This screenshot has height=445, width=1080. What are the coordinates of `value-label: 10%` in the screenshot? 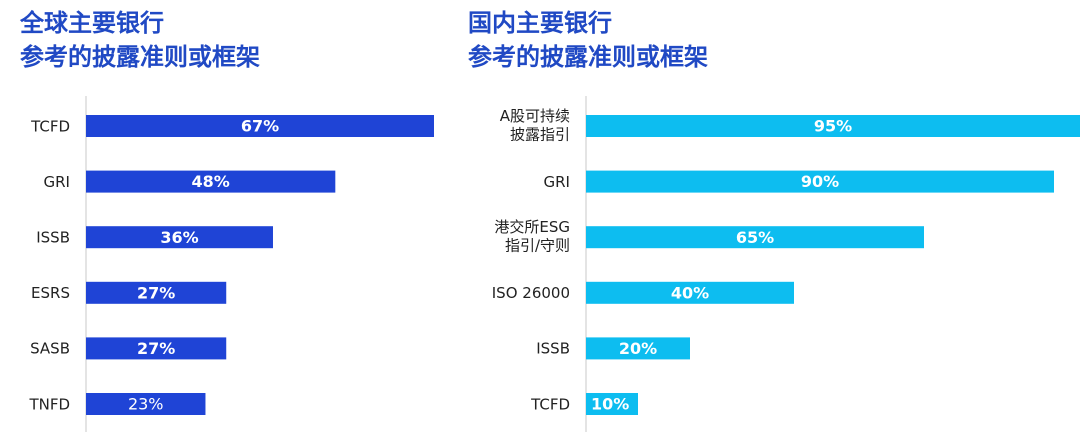 It's located at (610, 404).